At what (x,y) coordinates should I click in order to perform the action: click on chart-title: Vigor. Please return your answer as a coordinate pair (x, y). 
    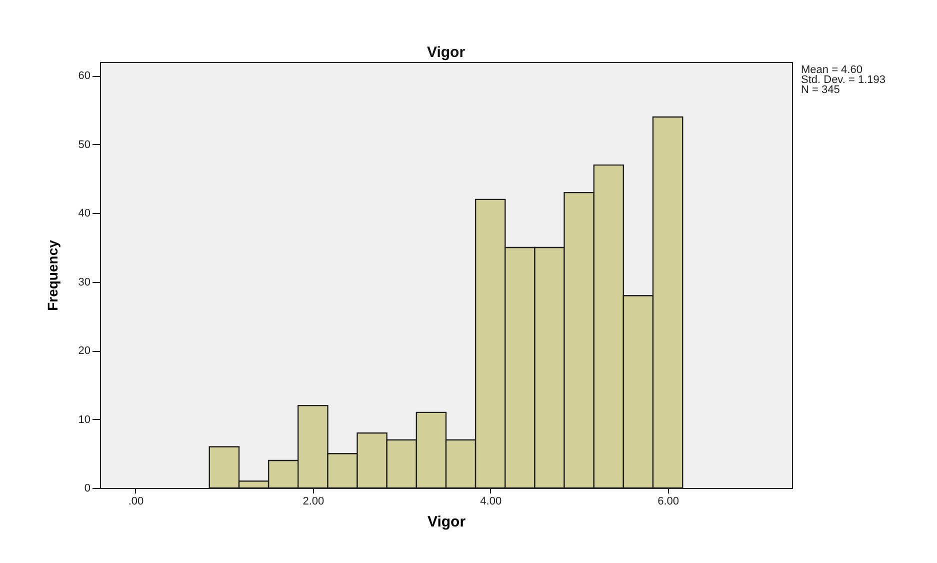
    Looking at the image, I should click on (446, 52).